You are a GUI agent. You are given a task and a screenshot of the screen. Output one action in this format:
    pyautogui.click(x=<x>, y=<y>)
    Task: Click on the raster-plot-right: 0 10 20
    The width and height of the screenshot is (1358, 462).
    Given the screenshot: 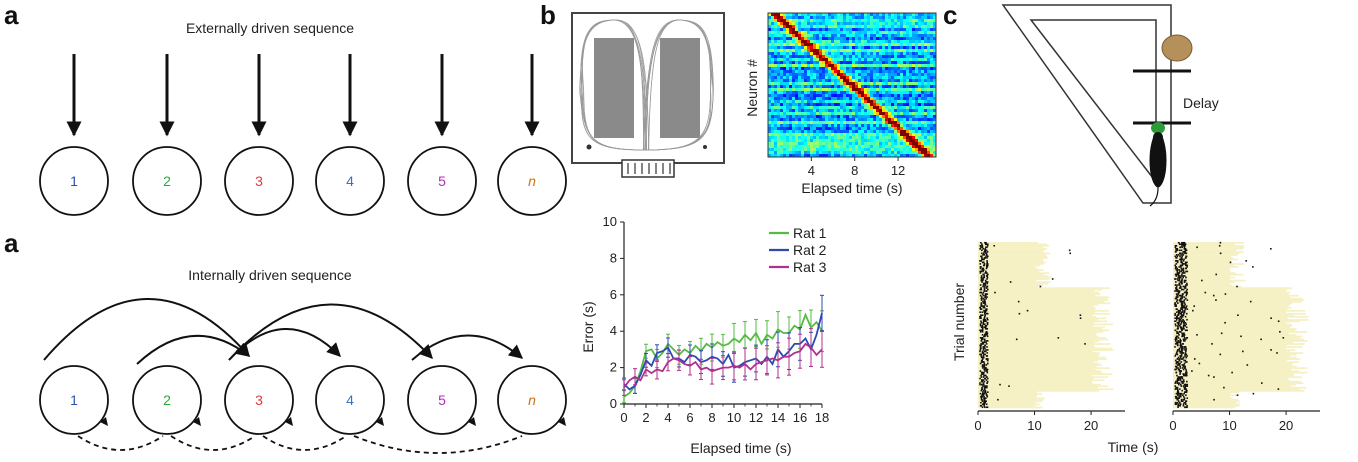 What is the action you would take?
    pyautogui.click(x=1244, y=337)
    